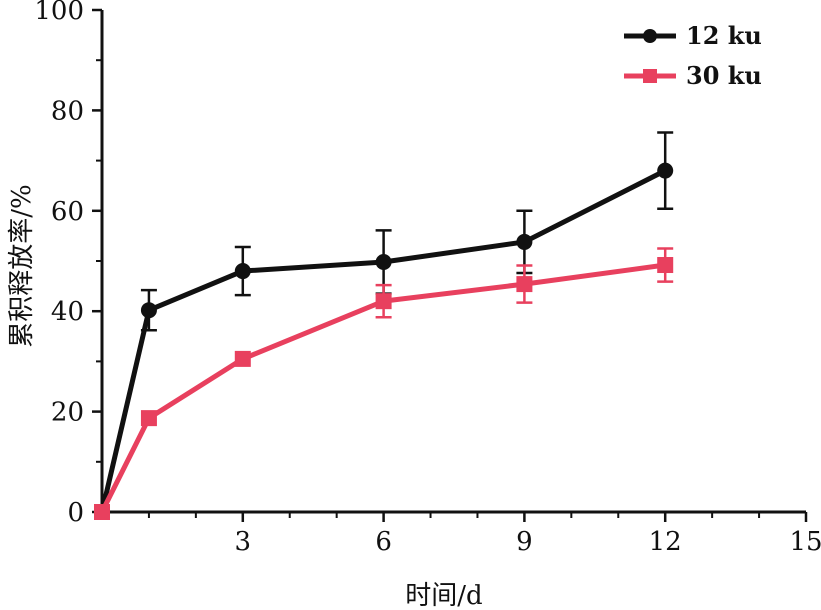 The width and height of the screenshot is (821, 610). I want to click on x-tick-label: 9, so click(524, 542).